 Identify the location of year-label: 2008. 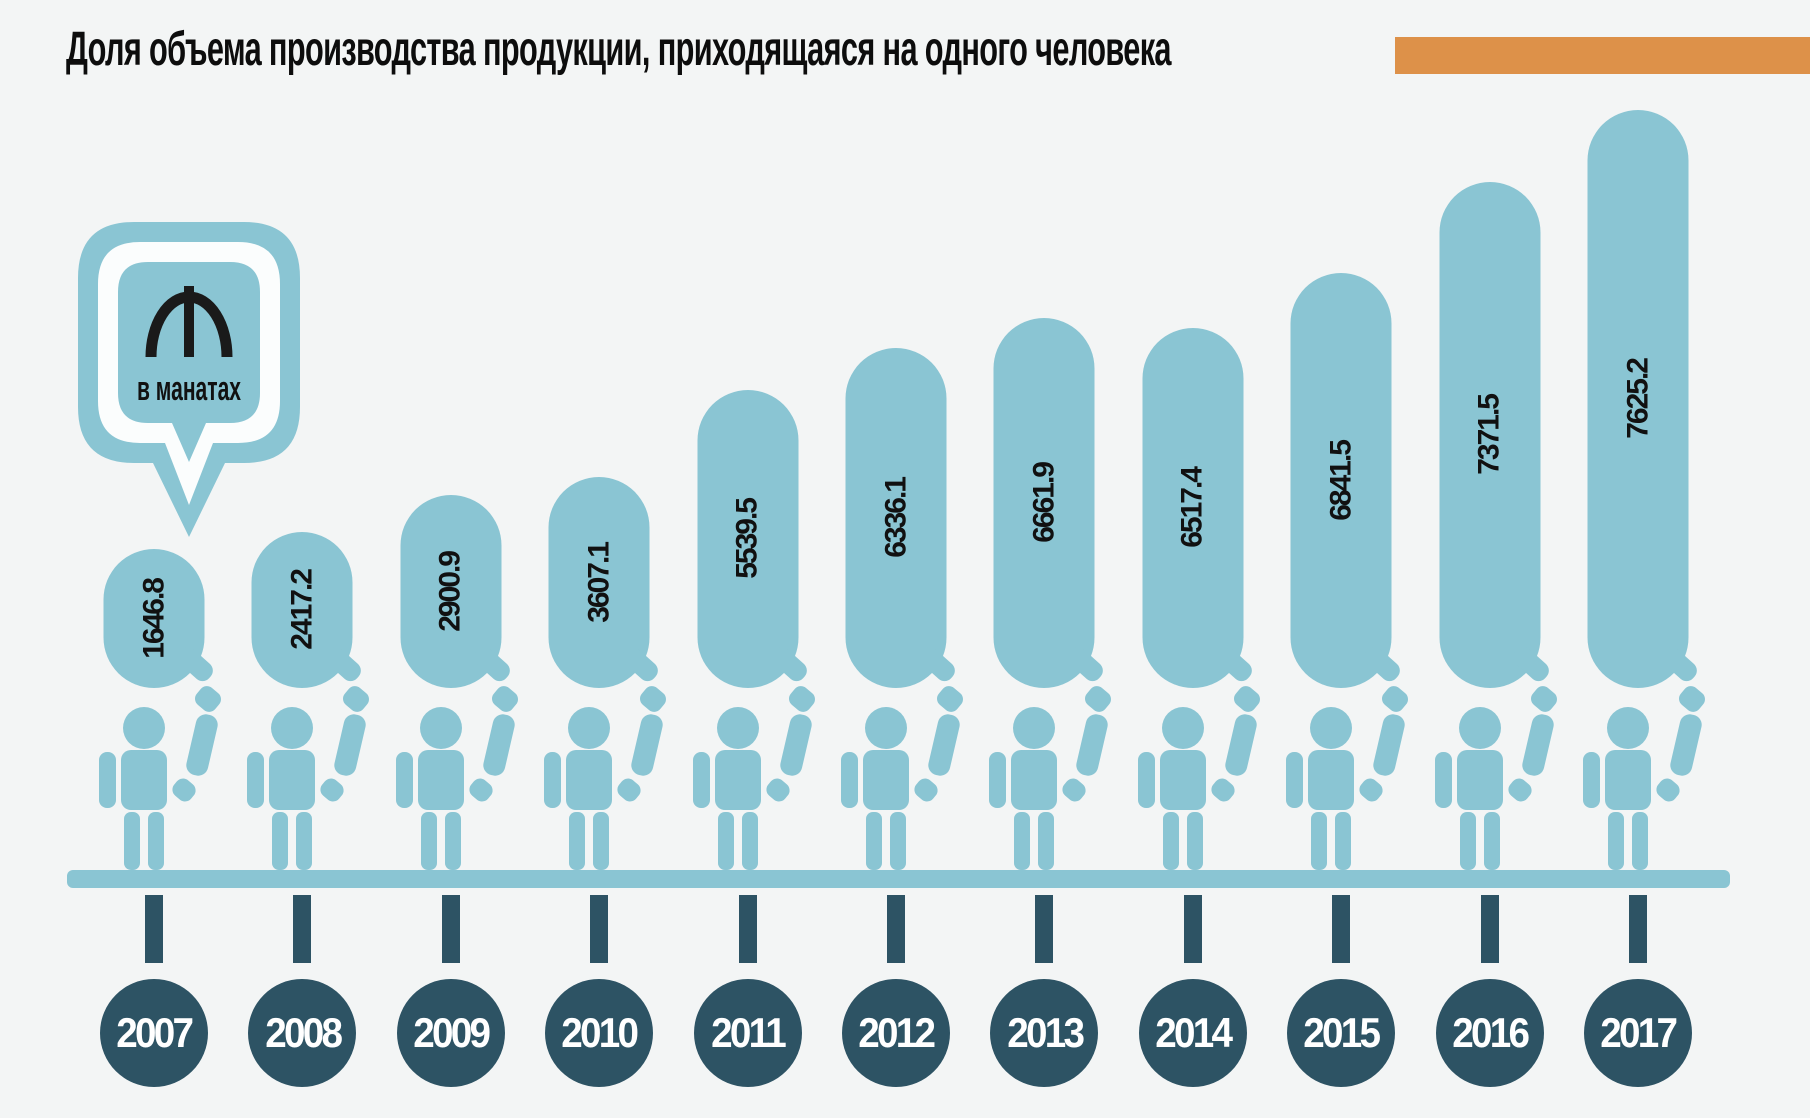
(303, 1032).